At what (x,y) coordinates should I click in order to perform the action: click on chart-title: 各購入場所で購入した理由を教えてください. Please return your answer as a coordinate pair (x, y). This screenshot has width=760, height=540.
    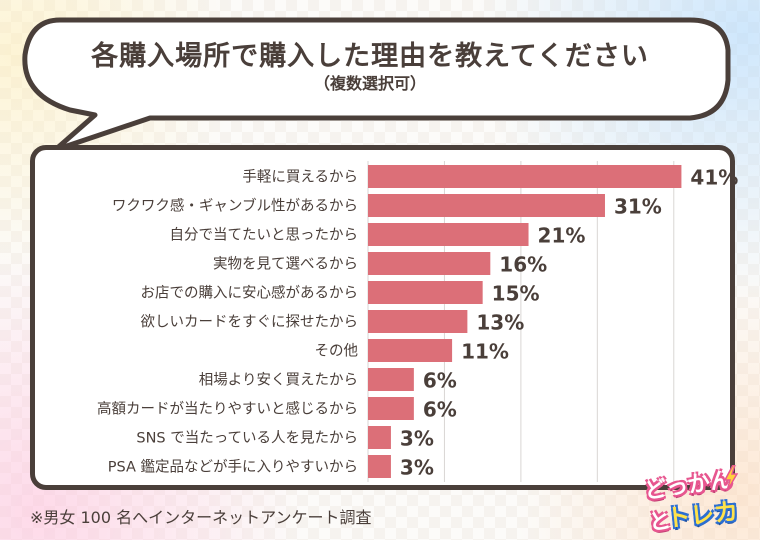
    Looking at the image, I should click on (370, 56).